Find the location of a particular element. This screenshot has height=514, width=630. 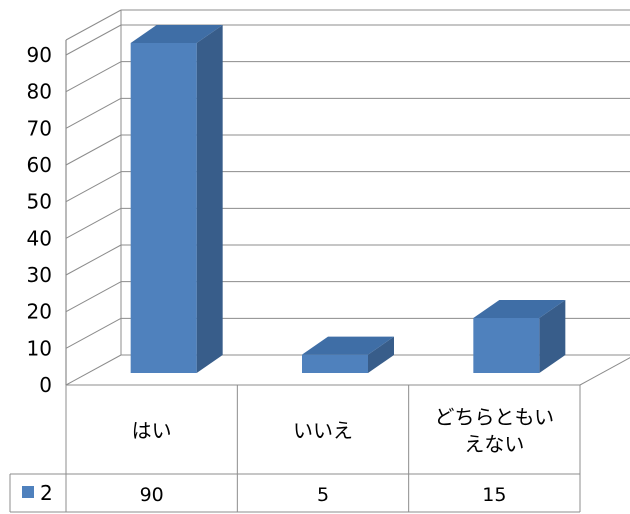

y-tick-label: 60 is located at coordinates (39, 165).